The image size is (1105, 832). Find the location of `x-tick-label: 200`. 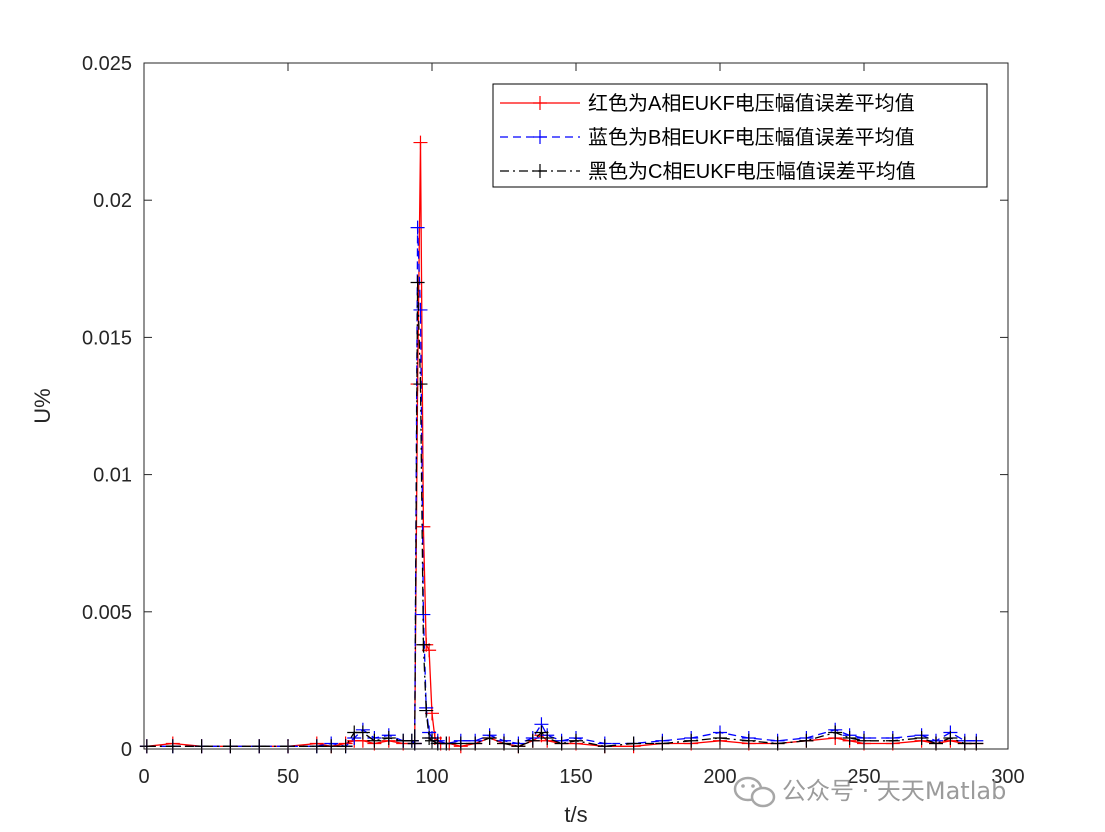

x-tick-label: 200 is located at coordinates (719, 777).